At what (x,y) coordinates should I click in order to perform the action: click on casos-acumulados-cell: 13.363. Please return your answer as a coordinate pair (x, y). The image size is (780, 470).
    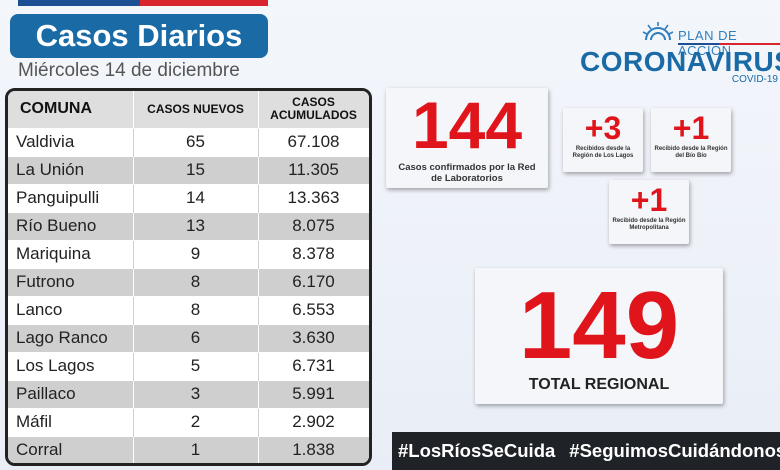
    Looking at the image, I should click on (313, 197).